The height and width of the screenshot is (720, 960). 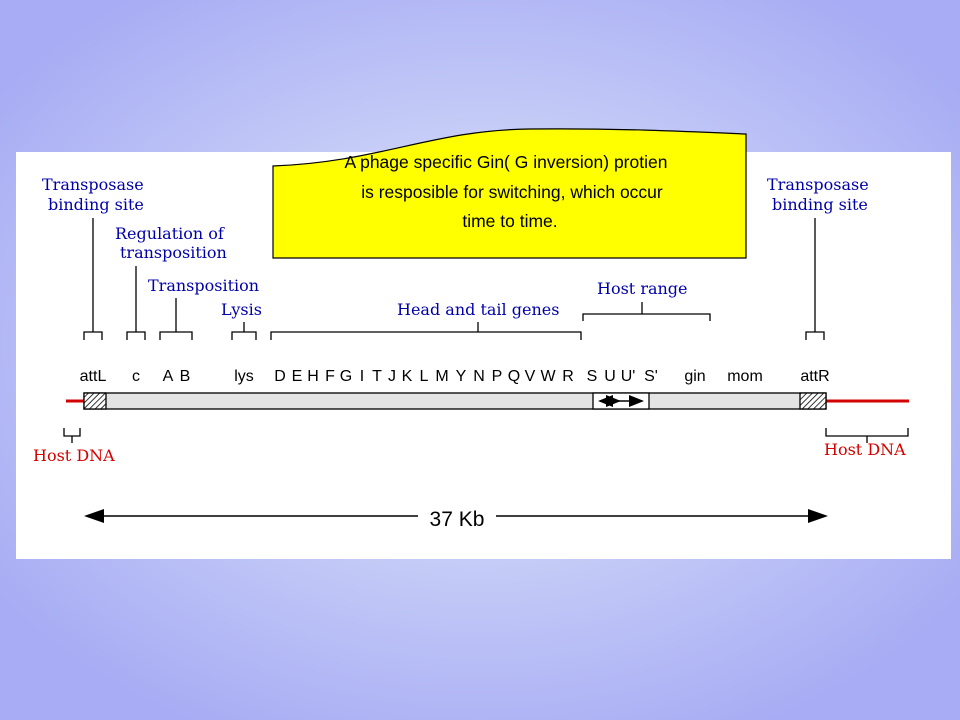 I want to click on gene-label-23: S, so click(x=592, y=376).